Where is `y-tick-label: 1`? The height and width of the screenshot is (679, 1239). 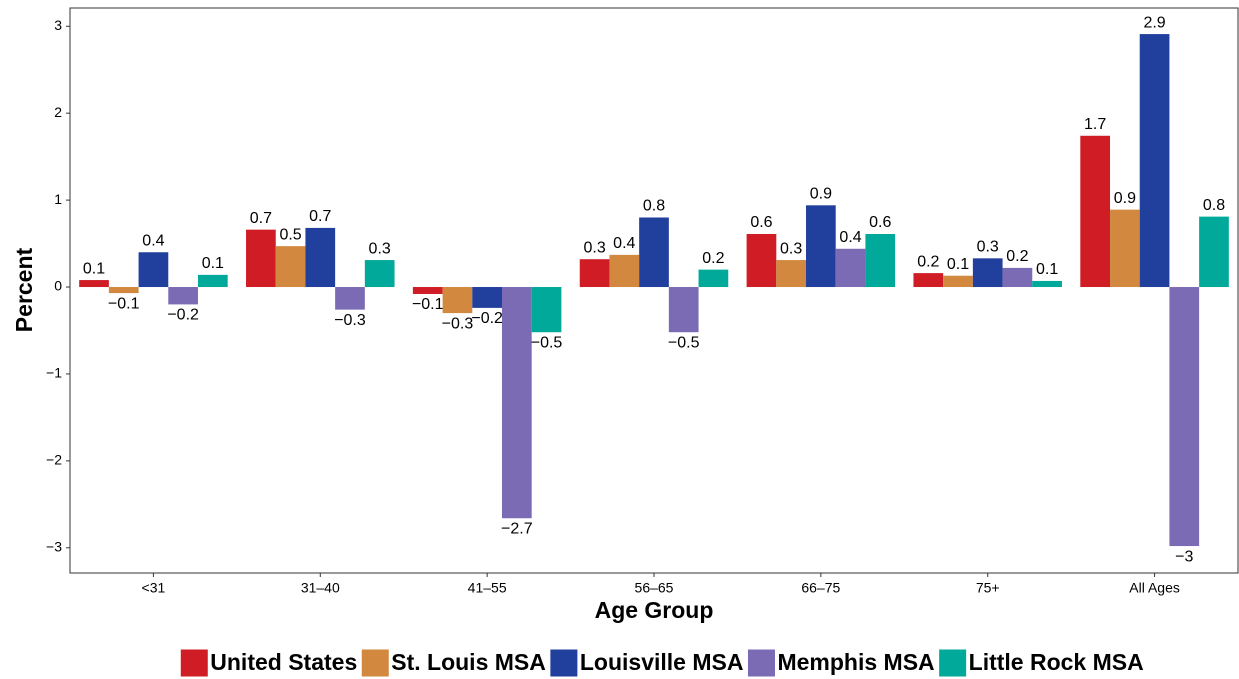 y-tick-label: 1 is located at coordinates (58, 199).